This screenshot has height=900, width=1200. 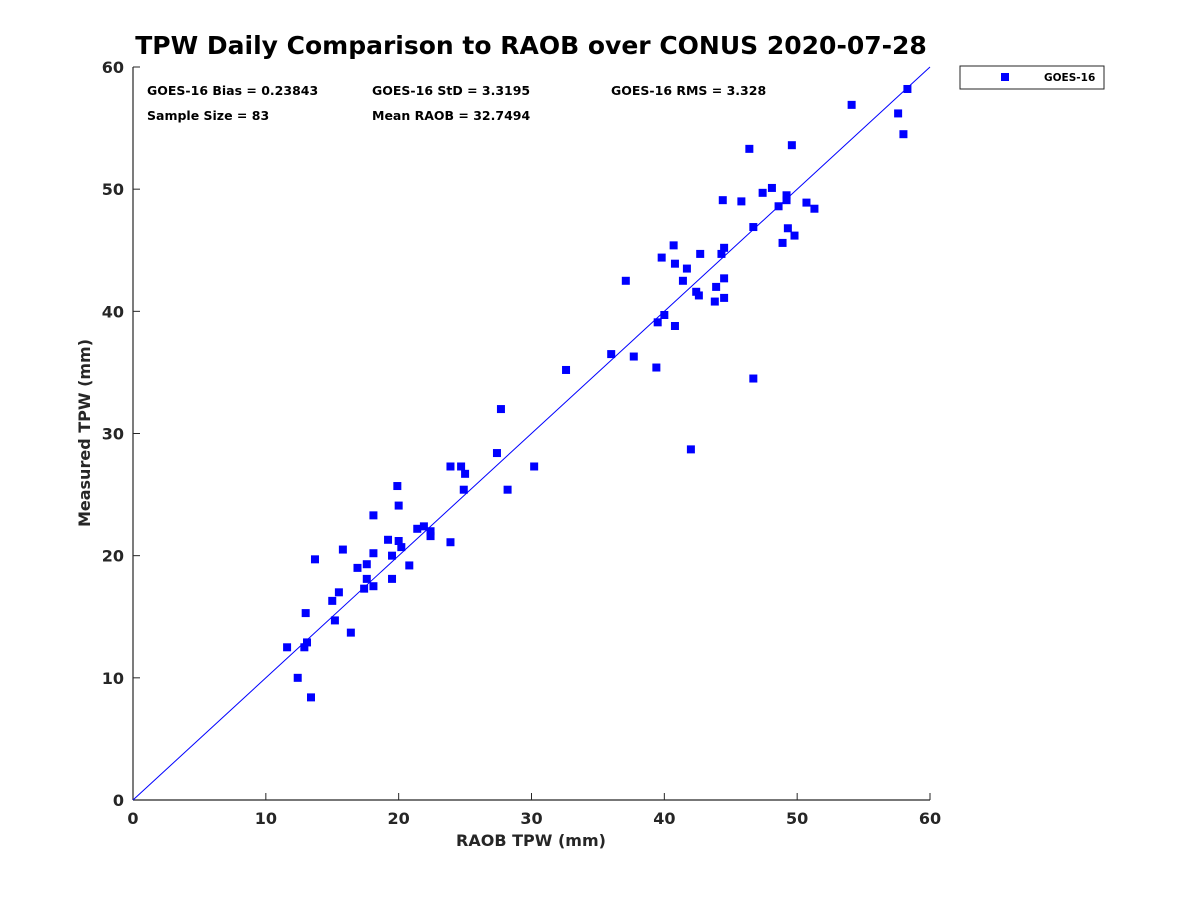 I want to click on x-ticks: 0 10 20 30 40 50 60, so click(x=534, y=810).